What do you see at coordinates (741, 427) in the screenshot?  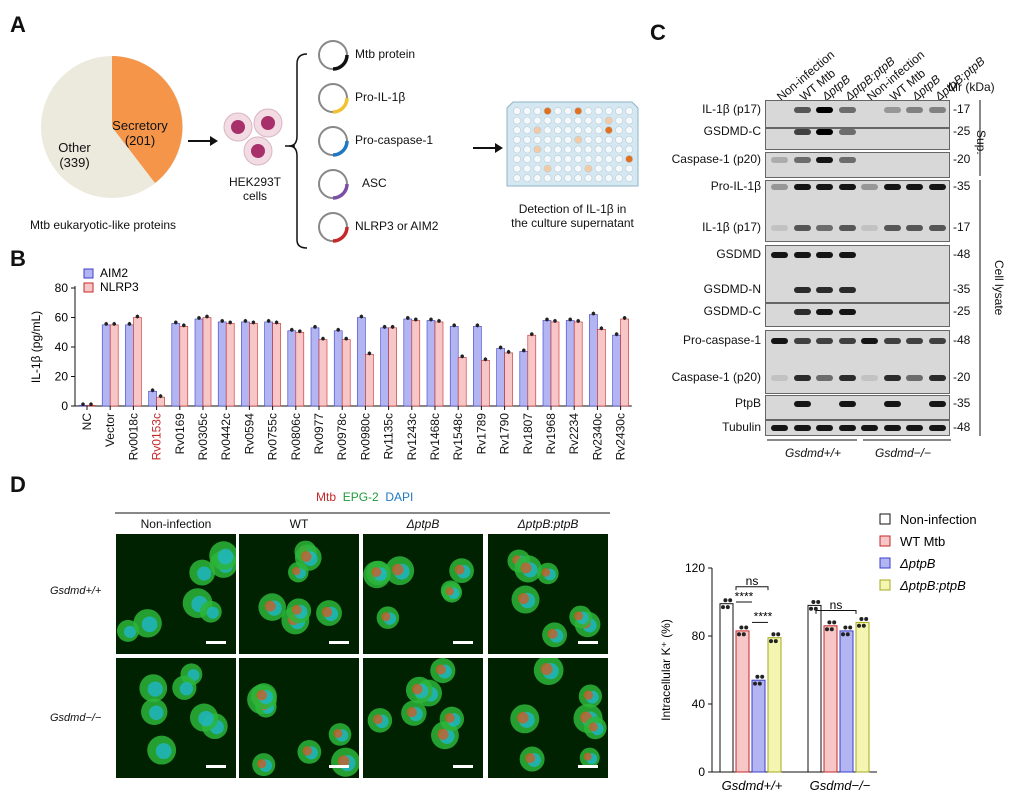 I see `blot-label: Tubulin` at bounding box center [741, 427].